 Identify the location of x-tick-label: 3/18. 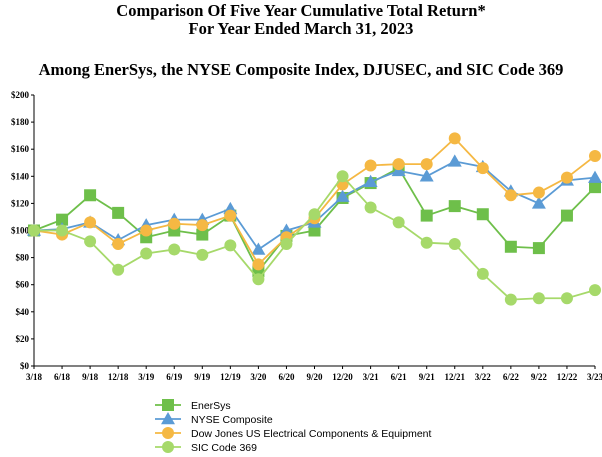
(34, 377).